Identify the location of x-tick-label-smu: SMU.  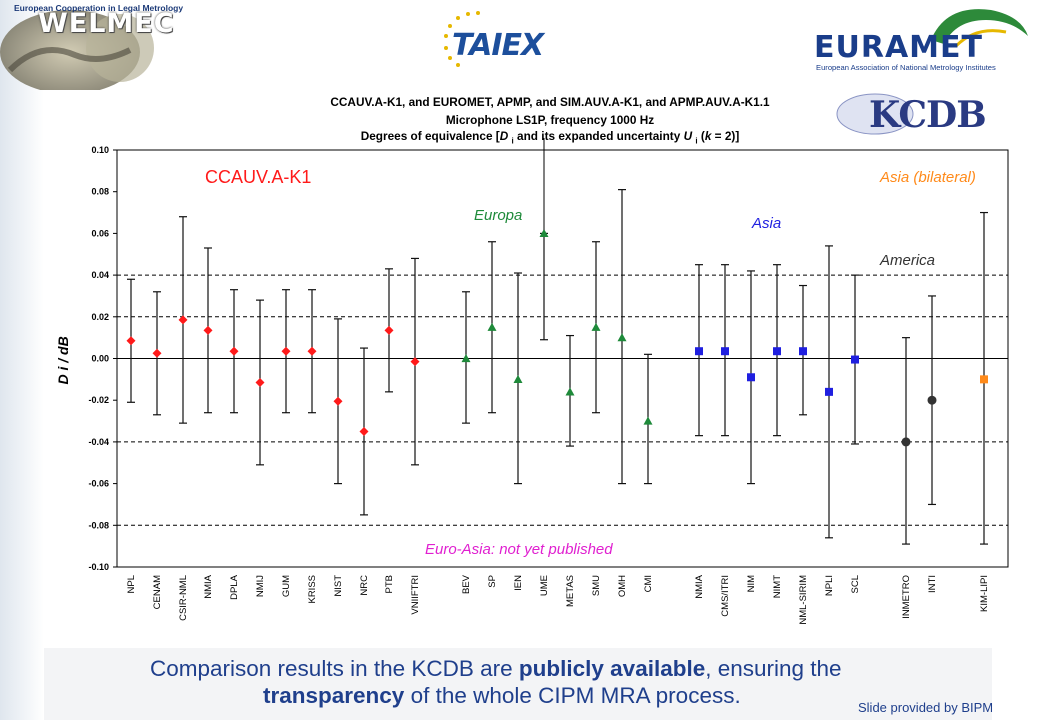
(596, 585).